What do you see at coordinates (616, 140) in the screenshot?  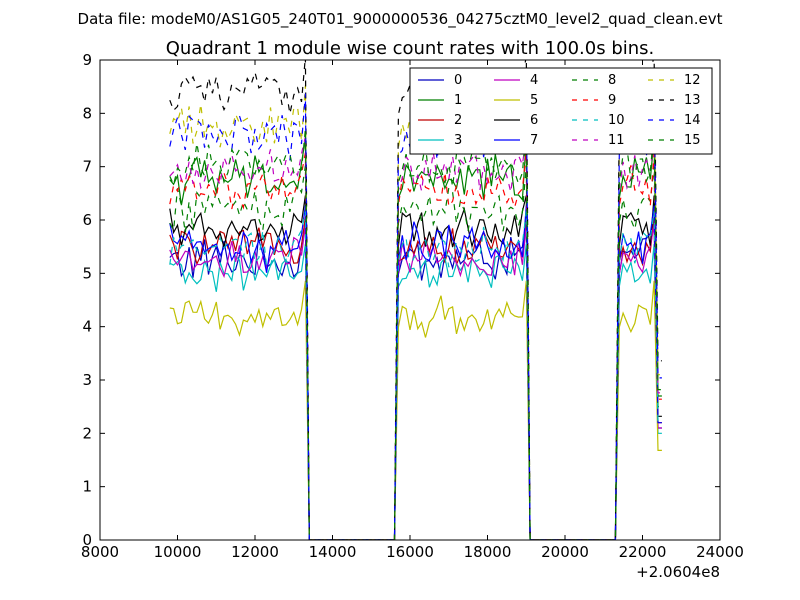 I see `legend-label: 11` at bounding box center [616, 140].